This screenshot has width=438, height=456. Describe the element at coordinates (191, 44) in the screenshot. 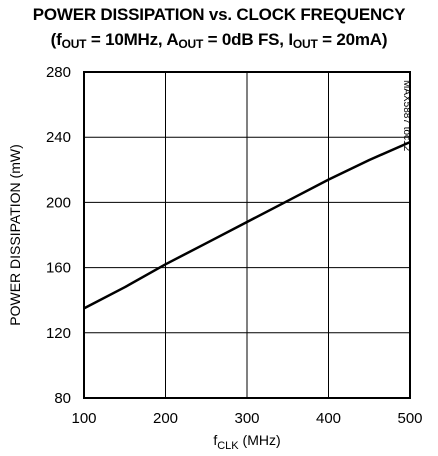

I see `subtitle-aout-sub: OUT` at that location.